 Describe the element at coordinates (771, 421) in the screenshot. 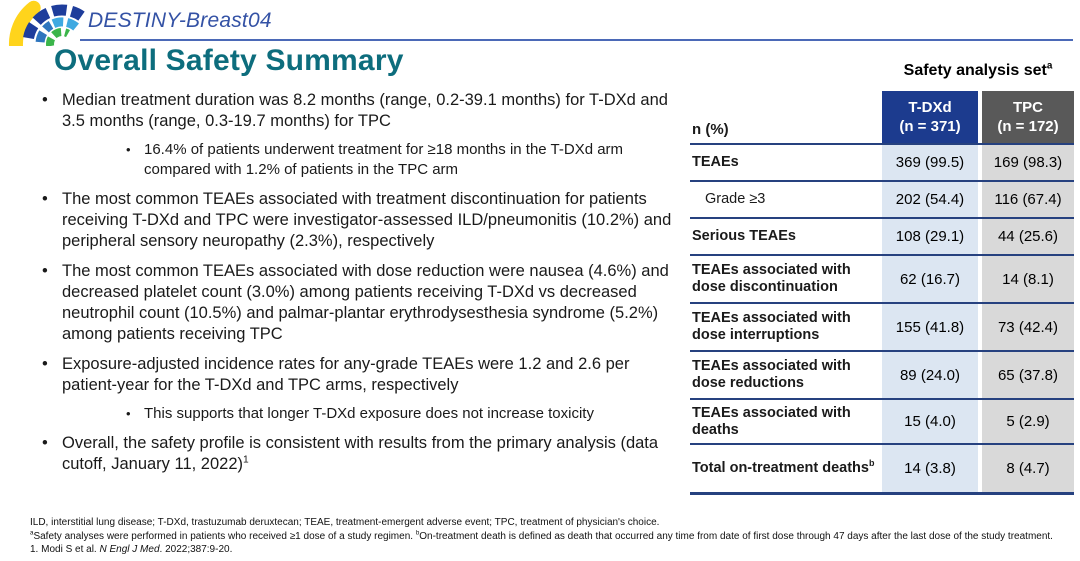

I see `row-label: TEAEs associated with deaths` at that location.